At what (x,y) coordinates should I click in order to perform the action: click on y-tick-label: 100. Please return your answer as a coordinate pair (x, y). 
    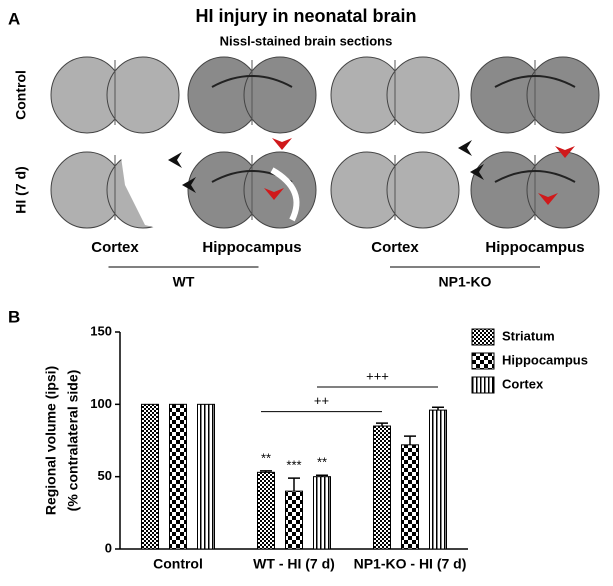
    Looking at the image, I should click on (101, 403).